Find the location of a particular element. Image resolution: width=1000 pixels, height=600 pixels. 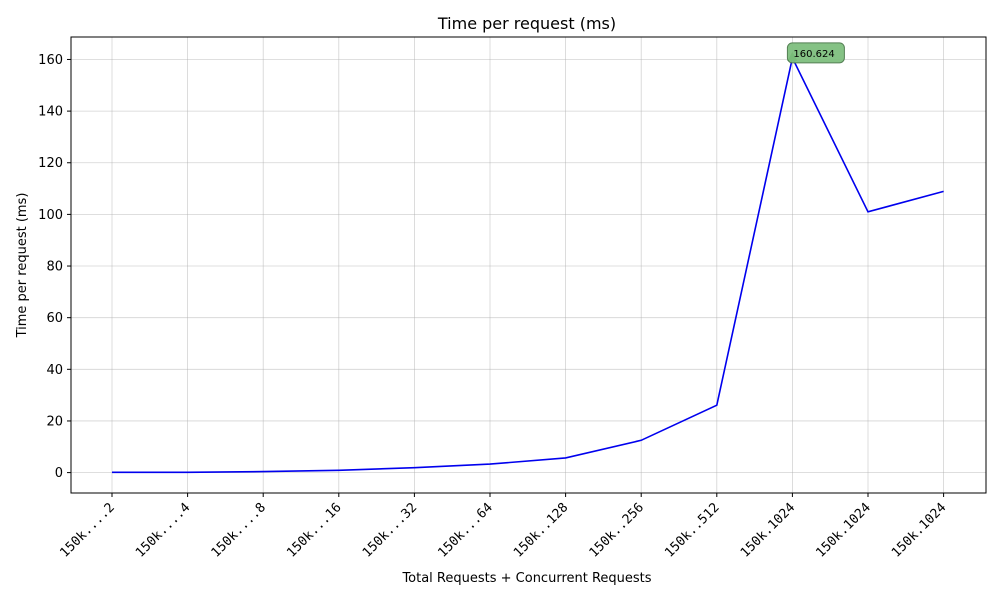

annotation-layer: 160.624 is located at coordinates (815, 53).